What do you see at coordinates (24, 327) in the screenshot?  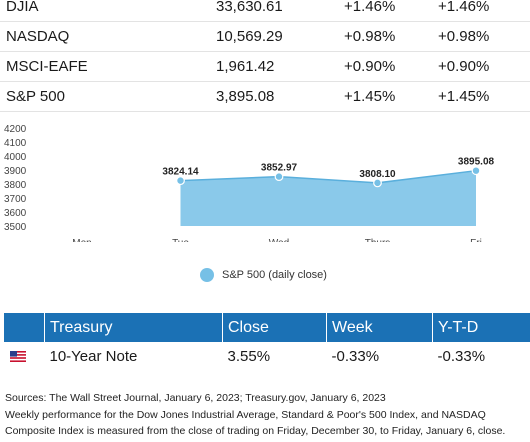 I see `flag-column-header` at bounding box center [24, 327].